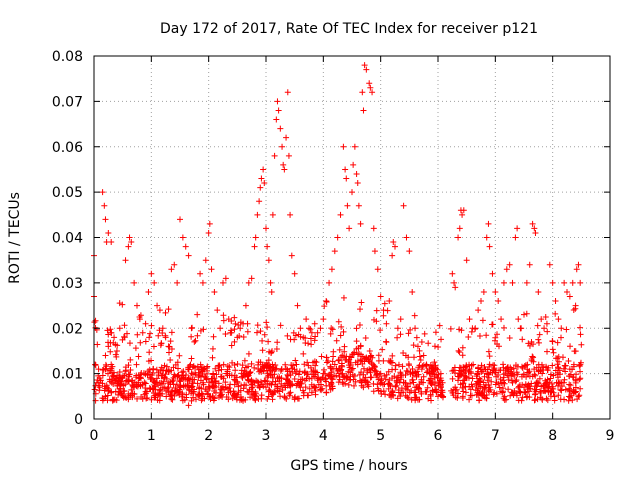  What do you see at coordinates (438, 436) in the screenshot?
I see `x-tick-label: 6` at bounding box center [438, 436].